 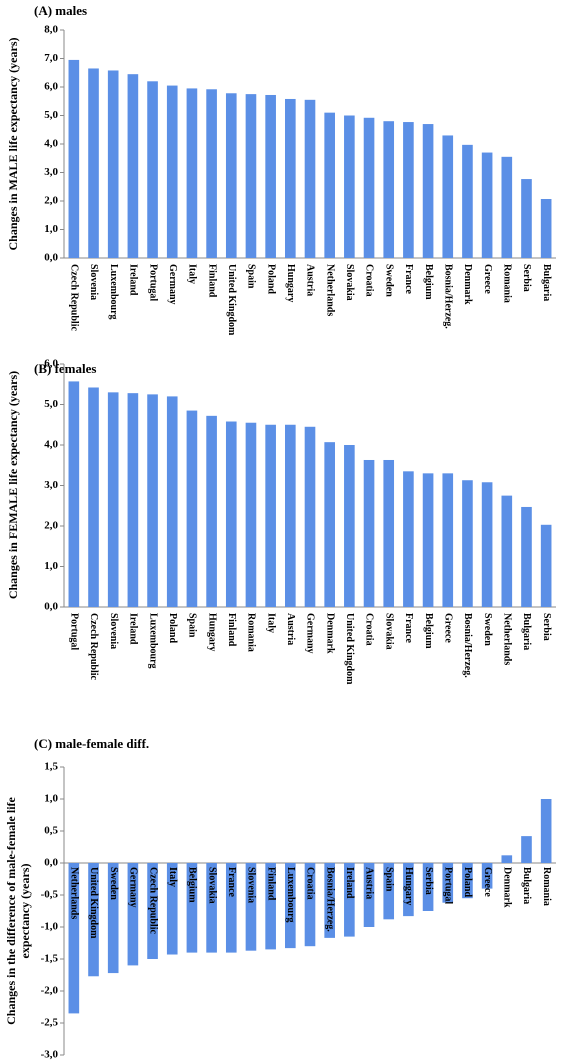 I want to click on x-tick-label: Greece, so click(x=487, y=882).